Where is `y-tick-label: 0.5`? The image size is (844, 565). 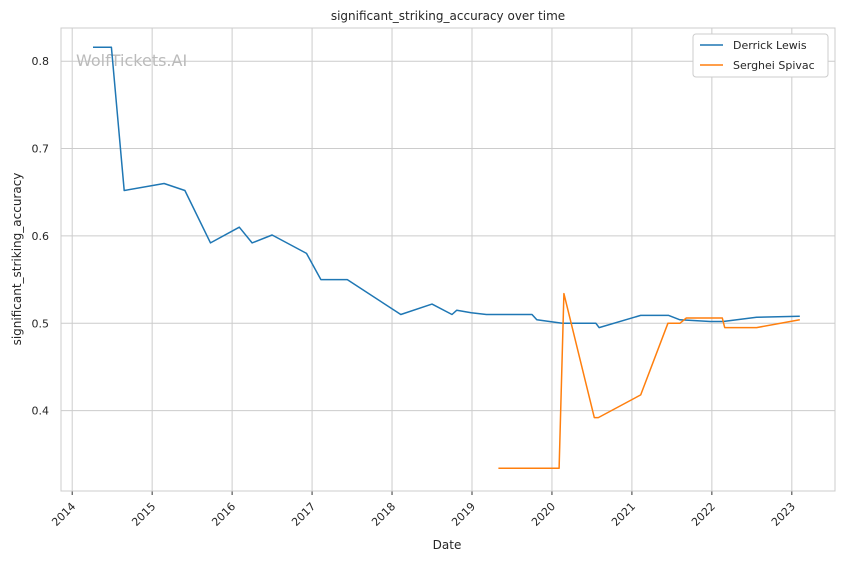 y-tick-label: 0.5 is located at coordinates (41, 323).